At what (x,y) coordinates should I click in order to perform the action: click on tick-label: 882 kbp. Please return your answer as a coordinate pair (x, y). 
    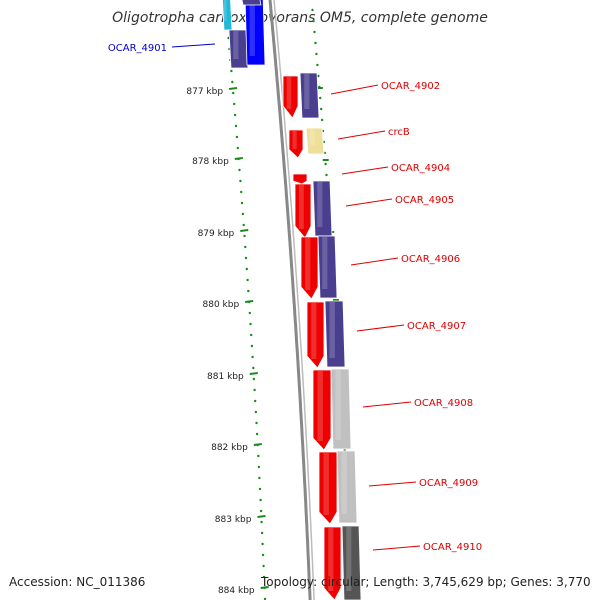
    Looking at the image, I should click on (229, 448).